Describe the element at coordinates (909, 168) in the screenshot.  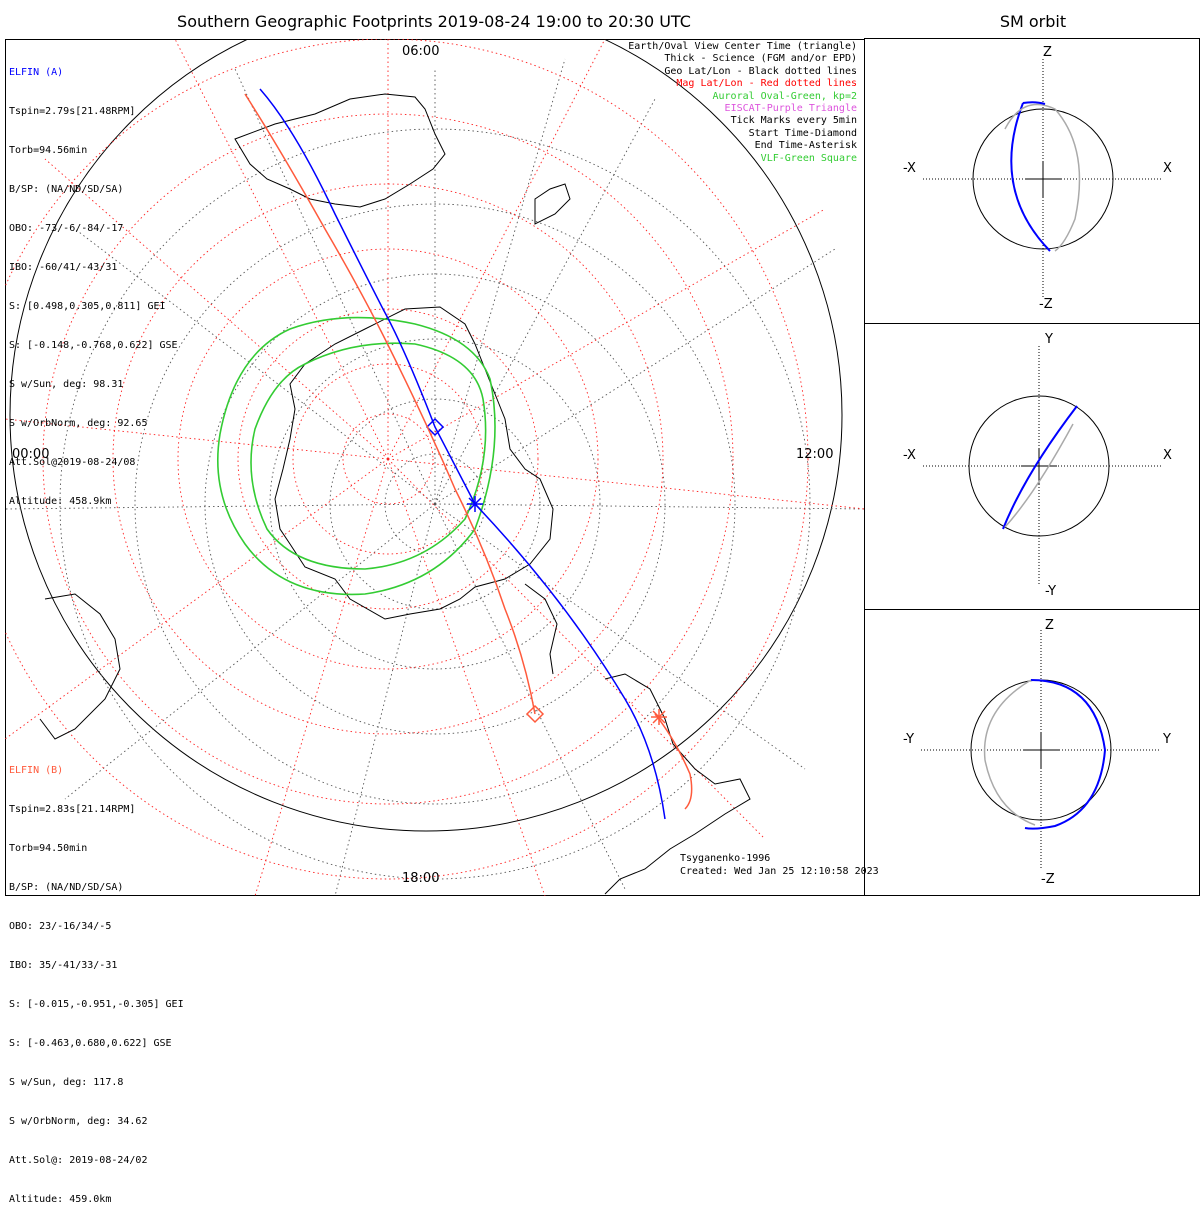
I see `sm-xz-h-neg: -X` at that location.